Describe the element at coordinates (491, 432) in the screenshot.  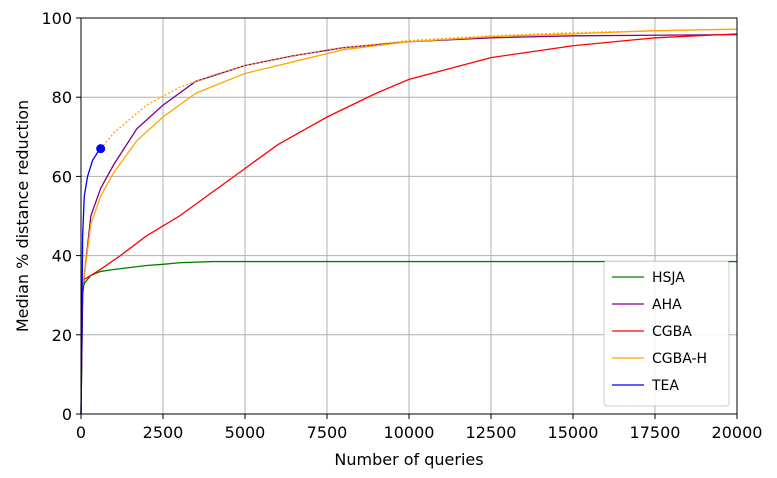
I see `x-tick-label: 12500` at that location.